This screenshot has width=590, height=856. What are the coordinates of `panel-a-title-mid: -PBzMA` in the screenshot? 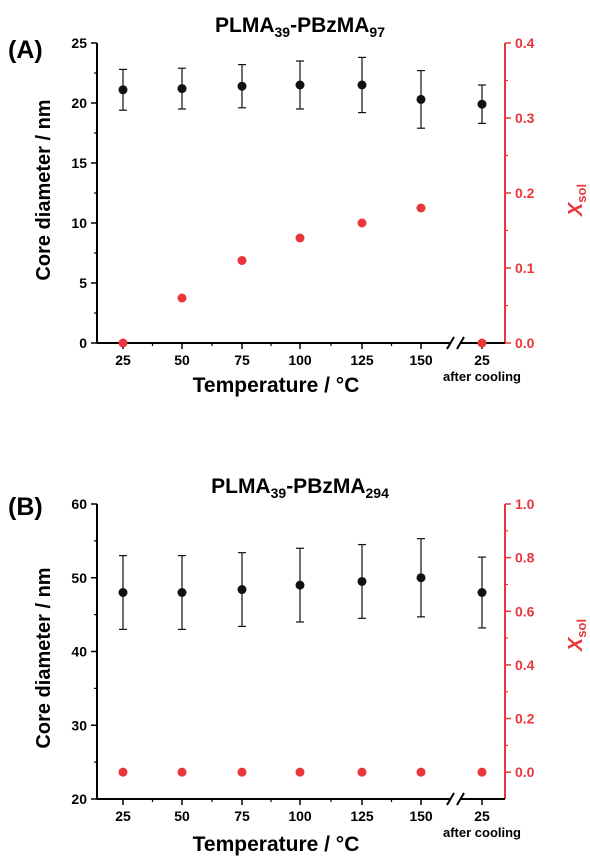 It's located at (329, 25).